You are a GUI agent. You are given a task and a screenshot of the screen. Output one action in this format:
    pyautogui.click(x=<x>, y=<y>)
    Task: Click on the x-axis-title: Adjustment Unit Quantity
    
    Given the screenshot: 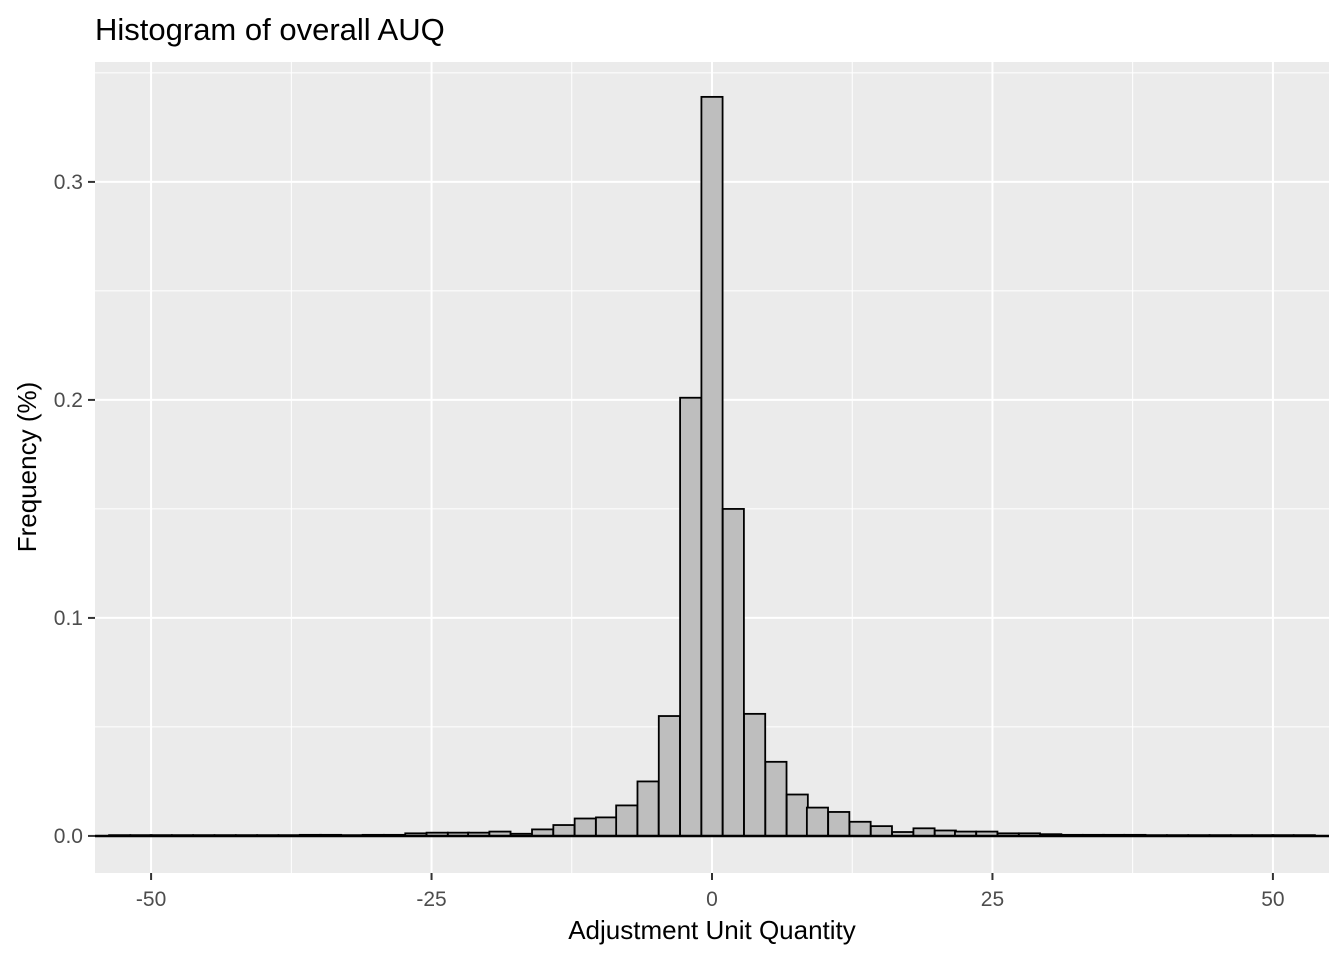 What is the action you would take?
    pyautogui.click(x=712, y=930)
    